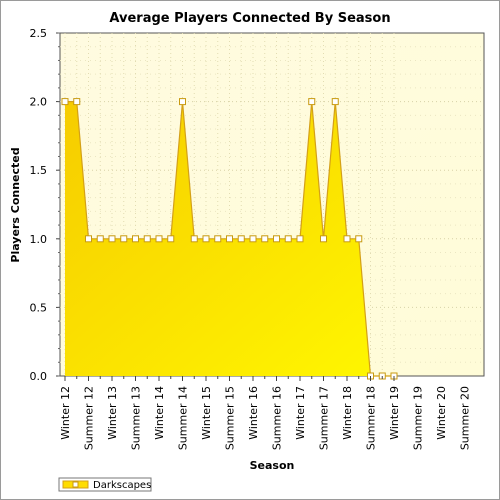 The width and height of the screenshot is (500, 500). I want to click on chart-title: Average Players Connected By Season, so click(249, 18).